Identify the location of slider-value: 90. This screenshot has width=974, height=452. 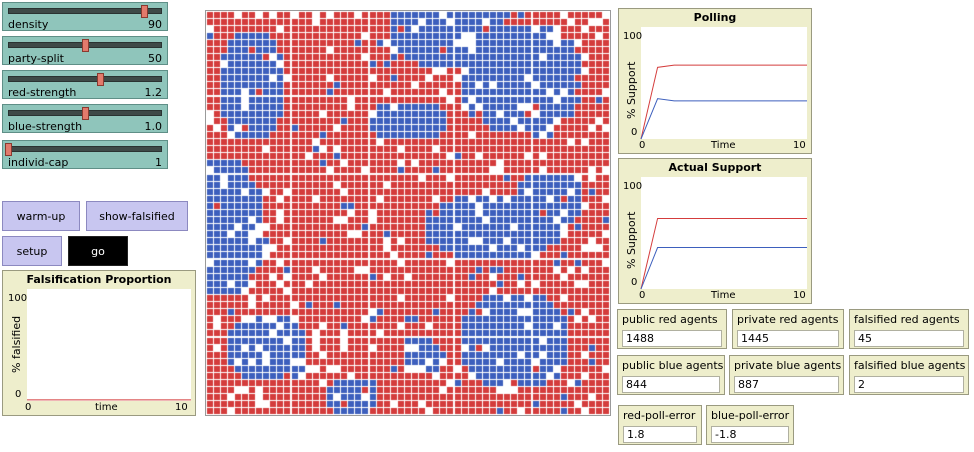
(155, 24).